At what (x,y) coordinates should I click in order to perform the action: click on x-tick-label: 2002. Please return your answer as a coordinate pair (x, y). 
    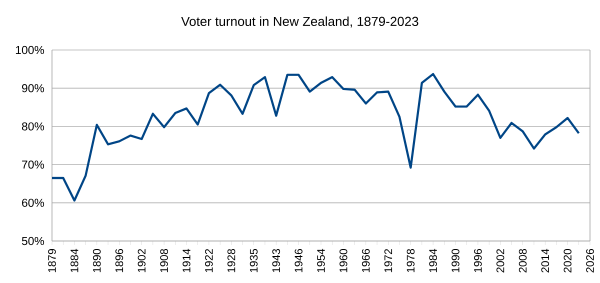
    Looking at the image, I should click on (500, 260).